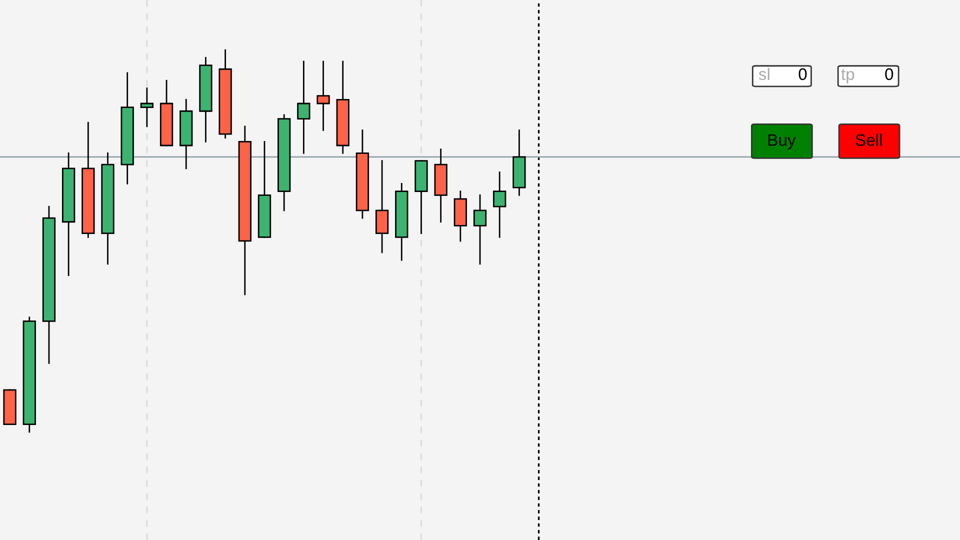 Image resolution: width=960 pixels, height=540 pixels. What do you see at coordinates (847, 76) in the screenshot?
I see `text: tp` at bounding box center [847, 76].